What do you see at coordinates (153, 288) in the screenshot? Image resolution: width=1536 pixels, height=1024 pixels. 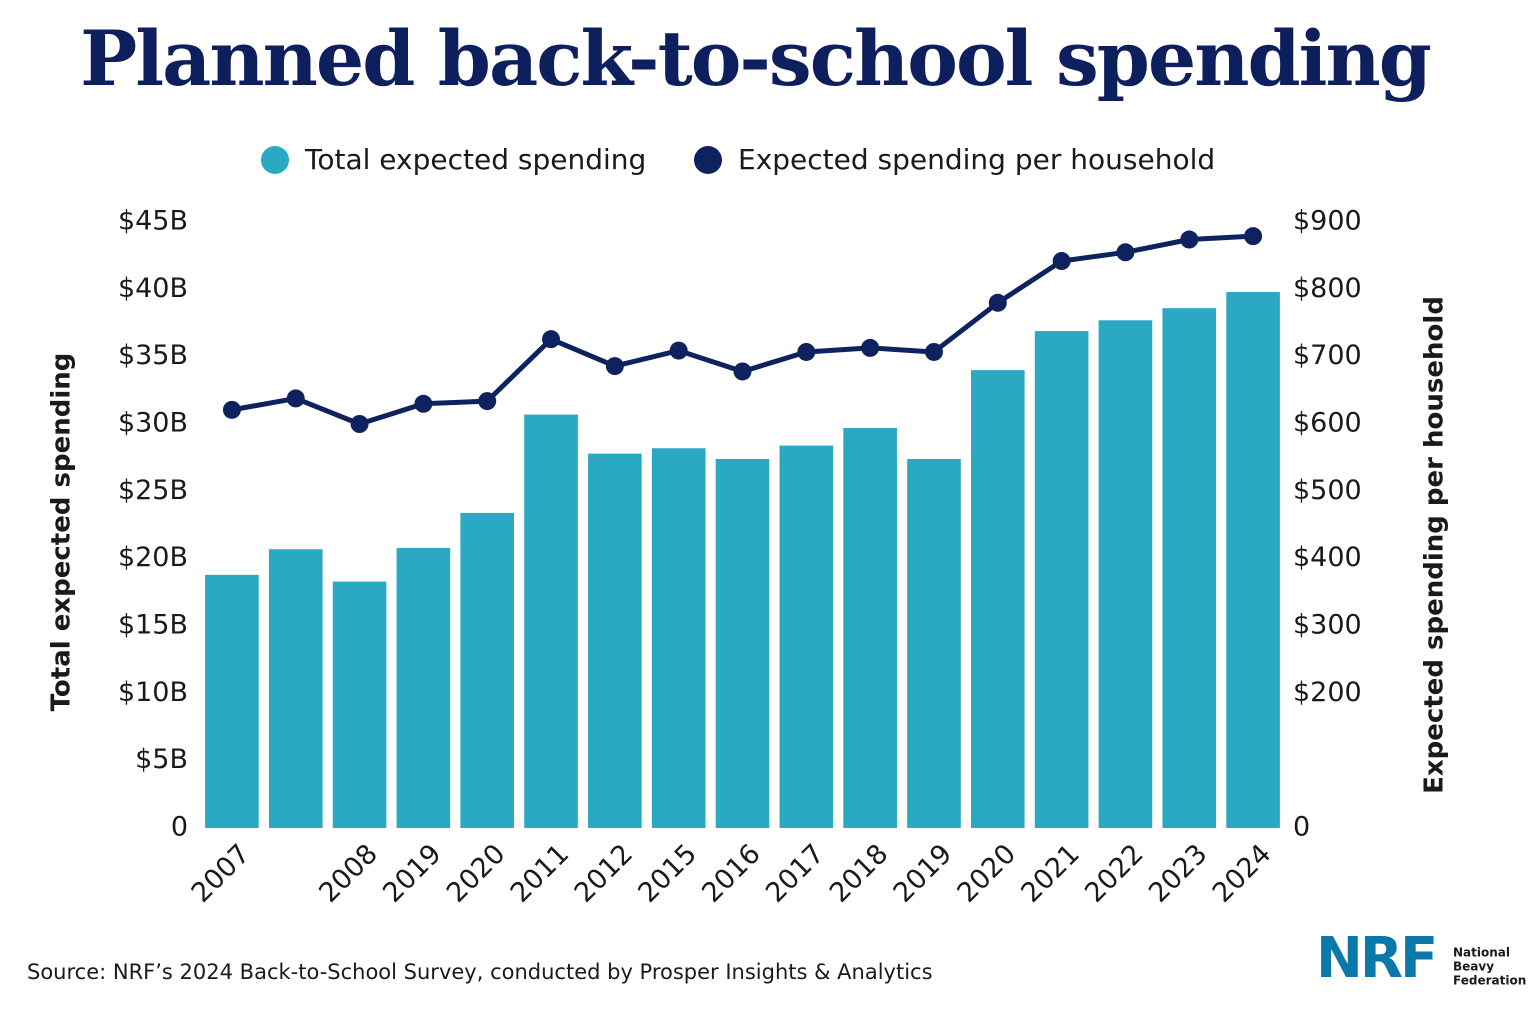 I see `y-tick-label: $40B` at bounding box center [153, 288].